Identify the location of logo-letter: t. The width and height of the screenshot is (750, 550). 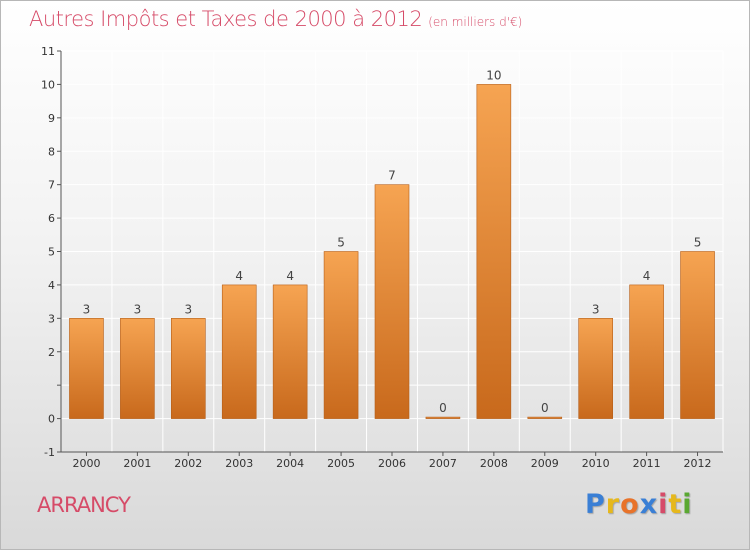
(675, 504).